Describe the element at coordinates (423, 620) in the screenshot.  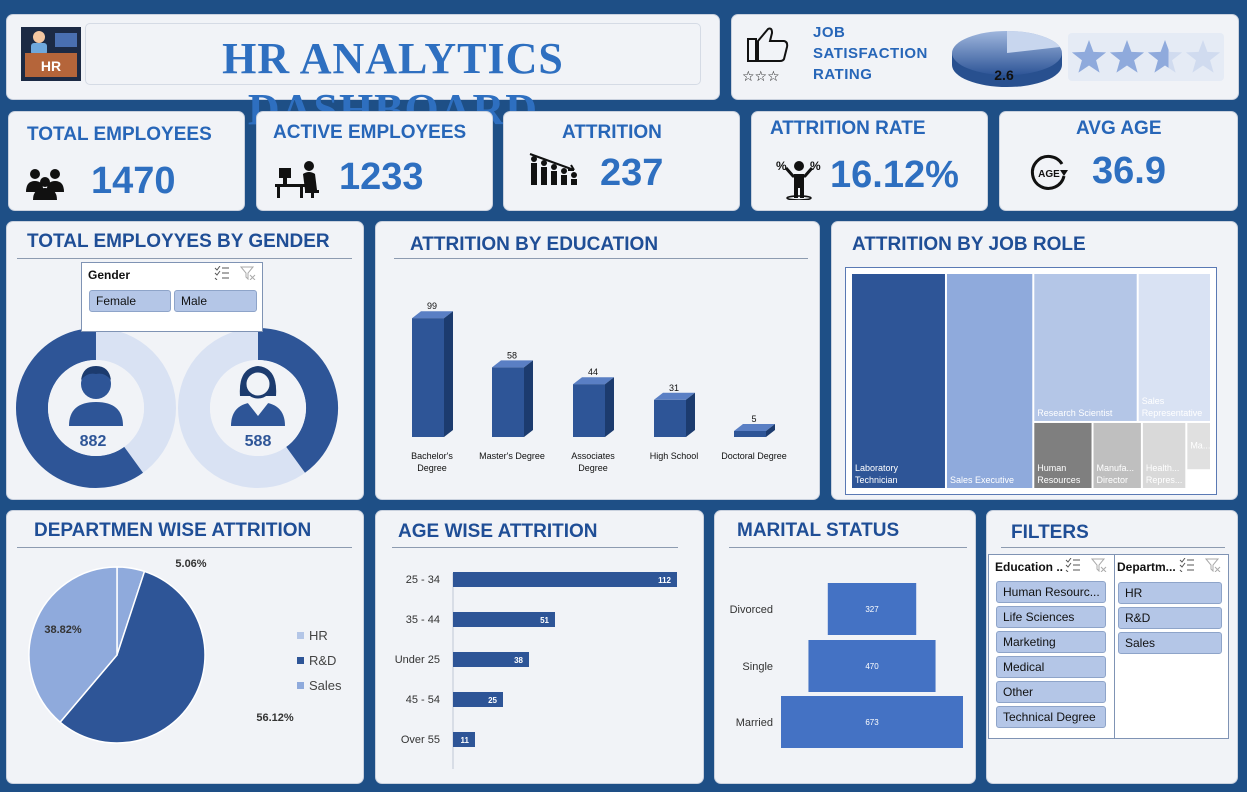
I see `age-category-label: 35 - 44` at that location.